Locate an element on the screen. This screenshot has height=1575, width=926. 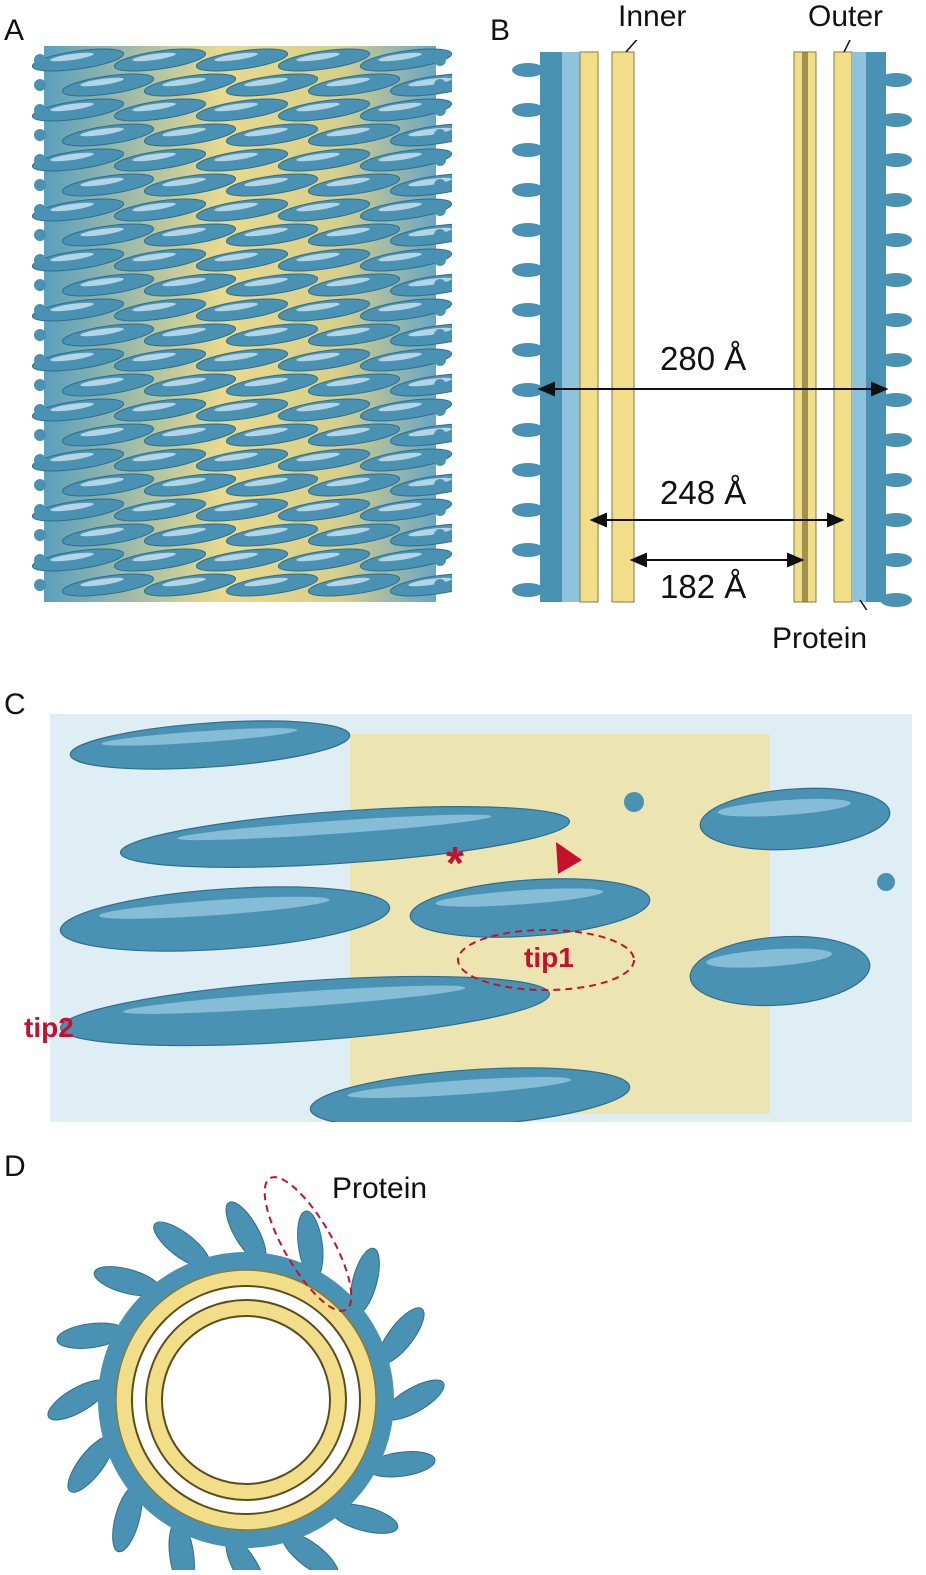
label-tip1: tip1 is located at coordinates (549, 957).